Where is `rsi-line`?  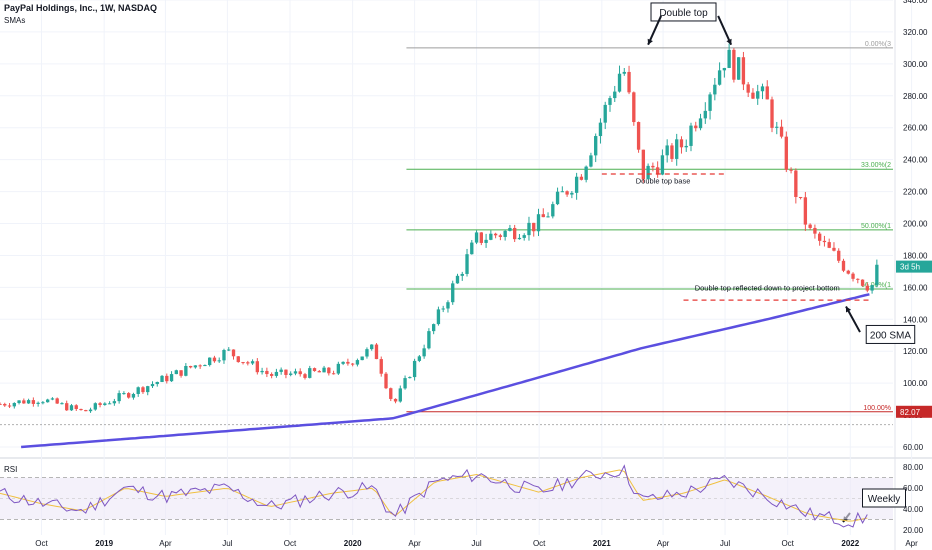 rsi-line is located at coordinates (434, 496).